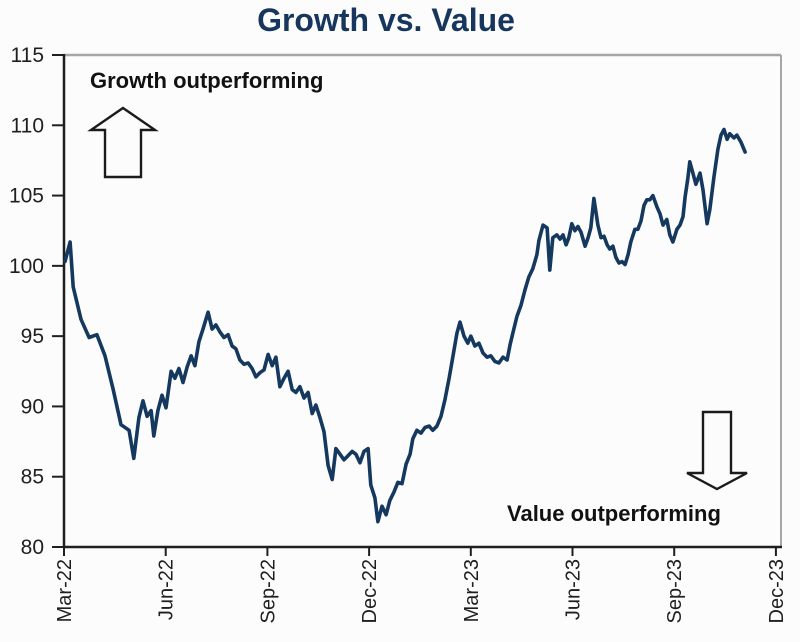 The height and width of the screenshot is (642, 800). Describe the element at coordinates (32, 336) in the screenshot. I see `y-tick-label: 95` at that location.